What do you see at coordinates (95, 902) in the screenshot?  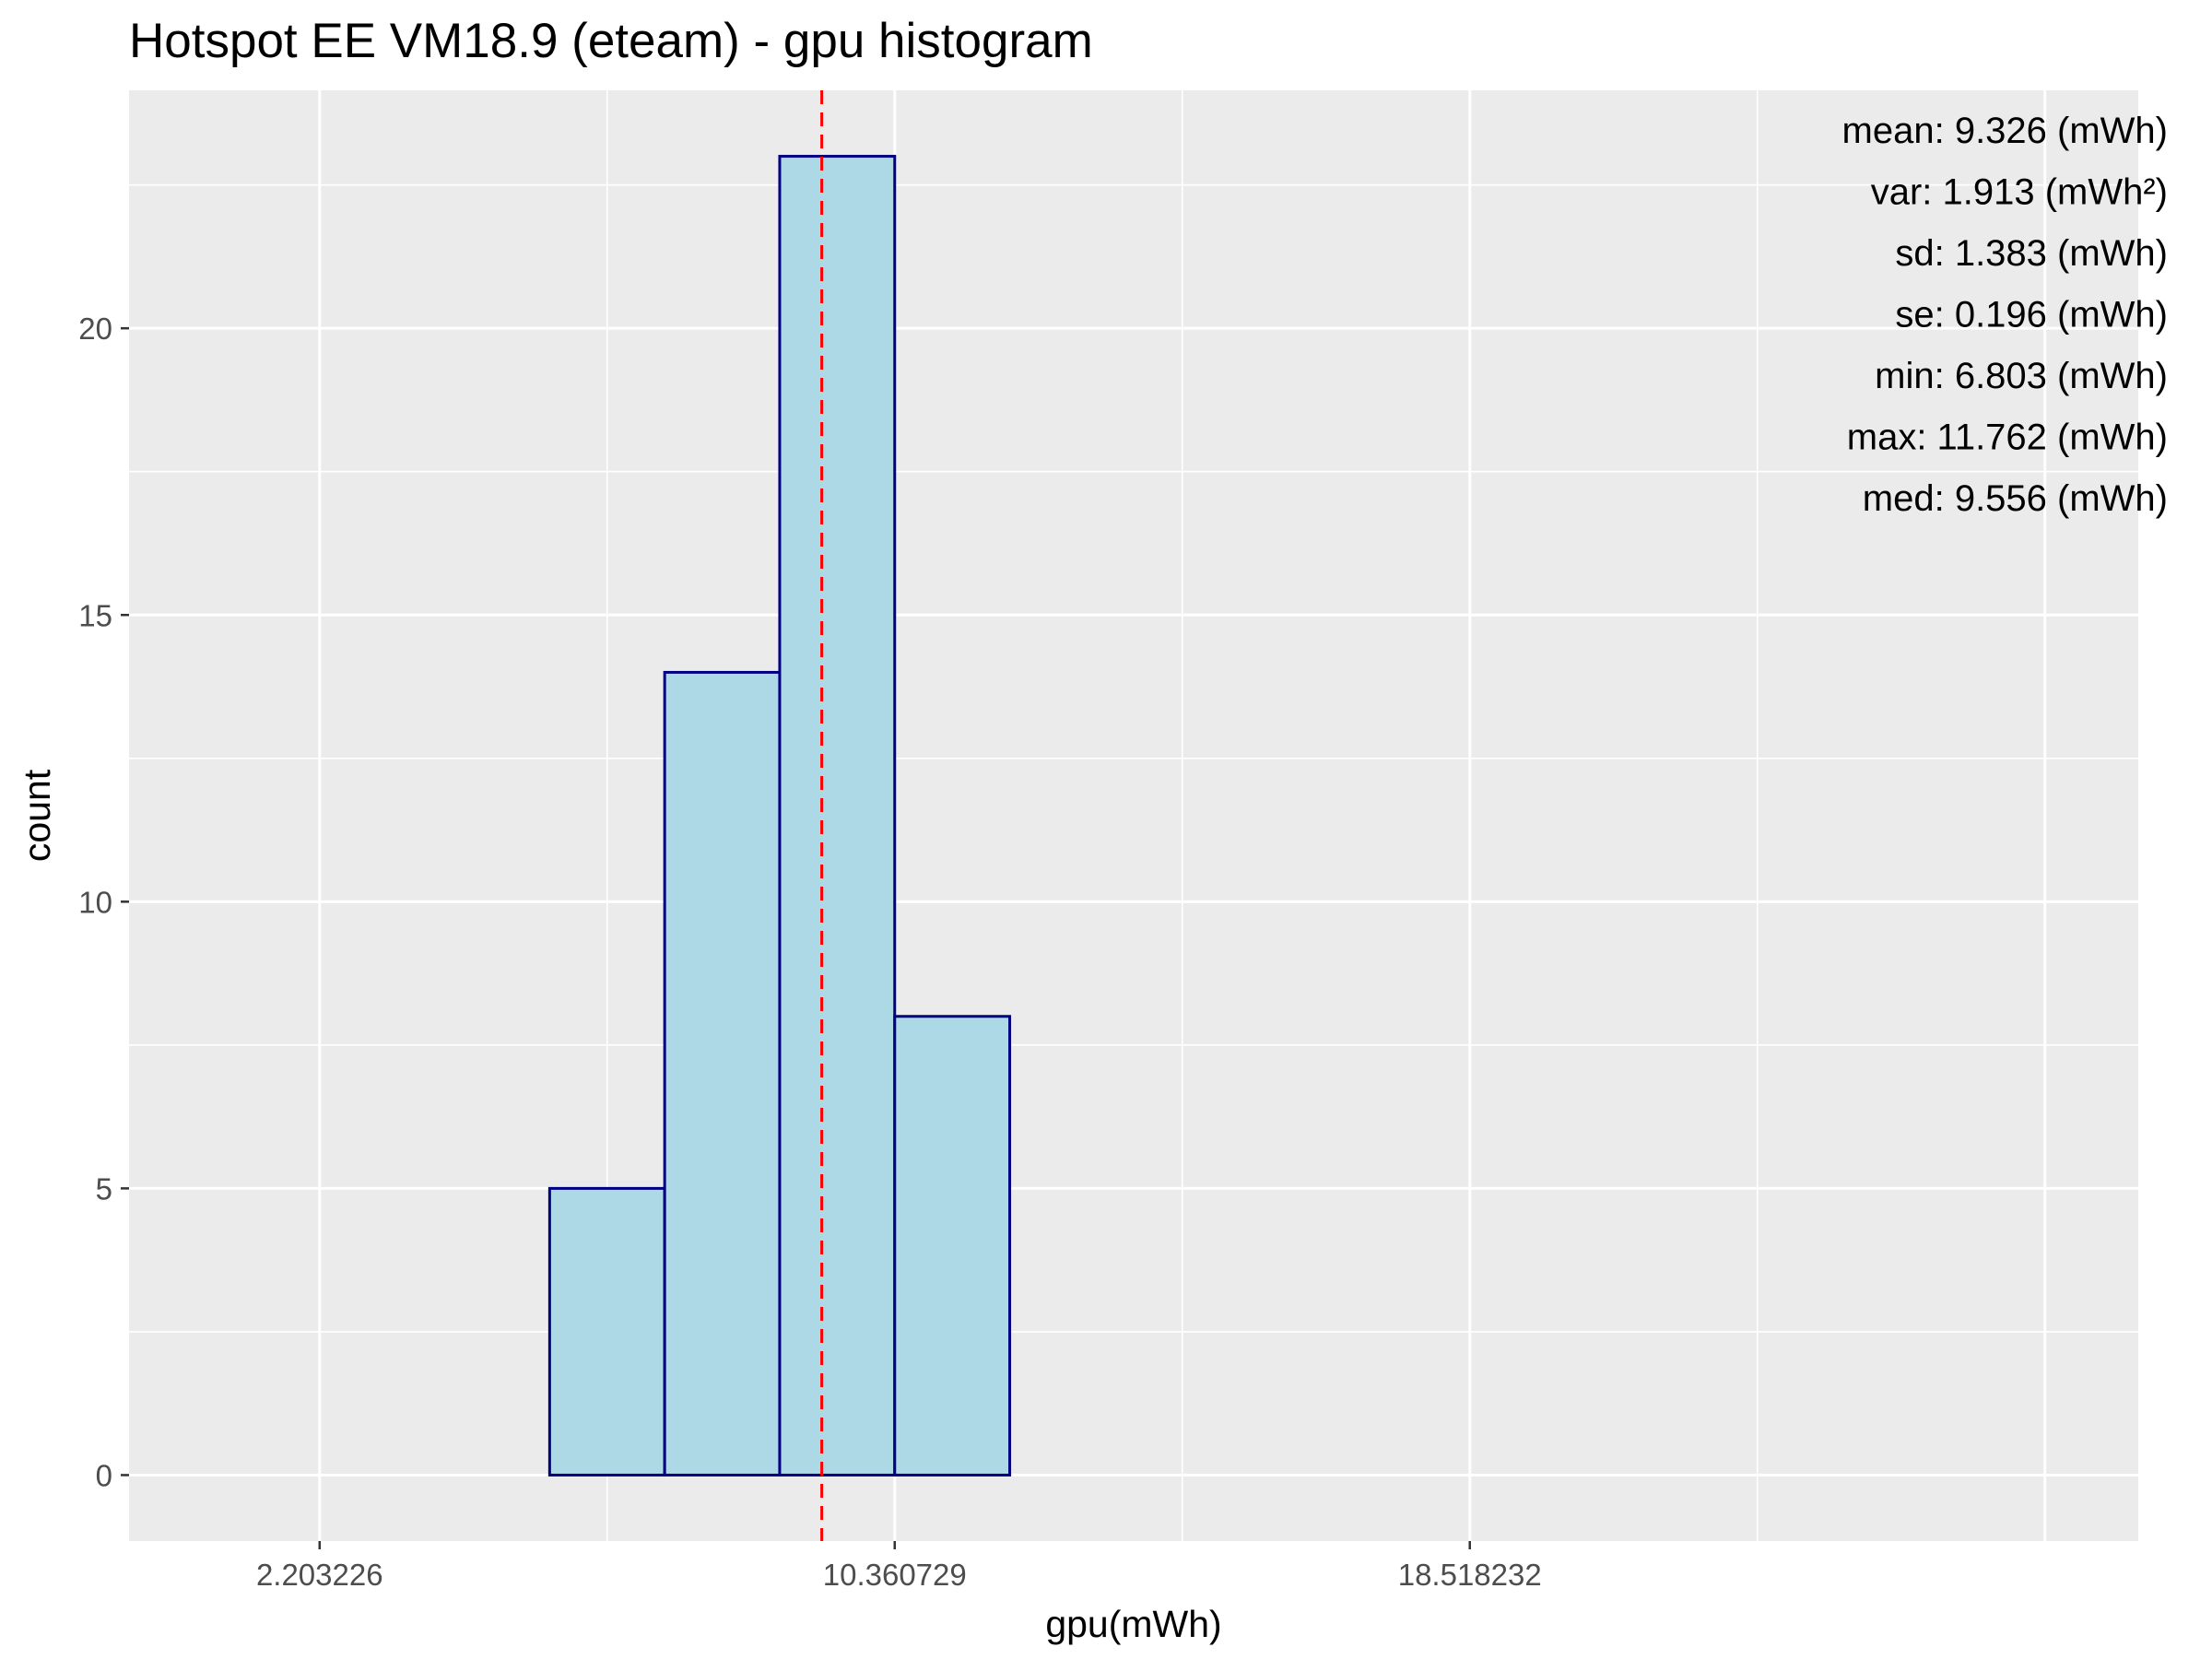 I see `y-tick-label: 10` at bounding box center [95, 902].